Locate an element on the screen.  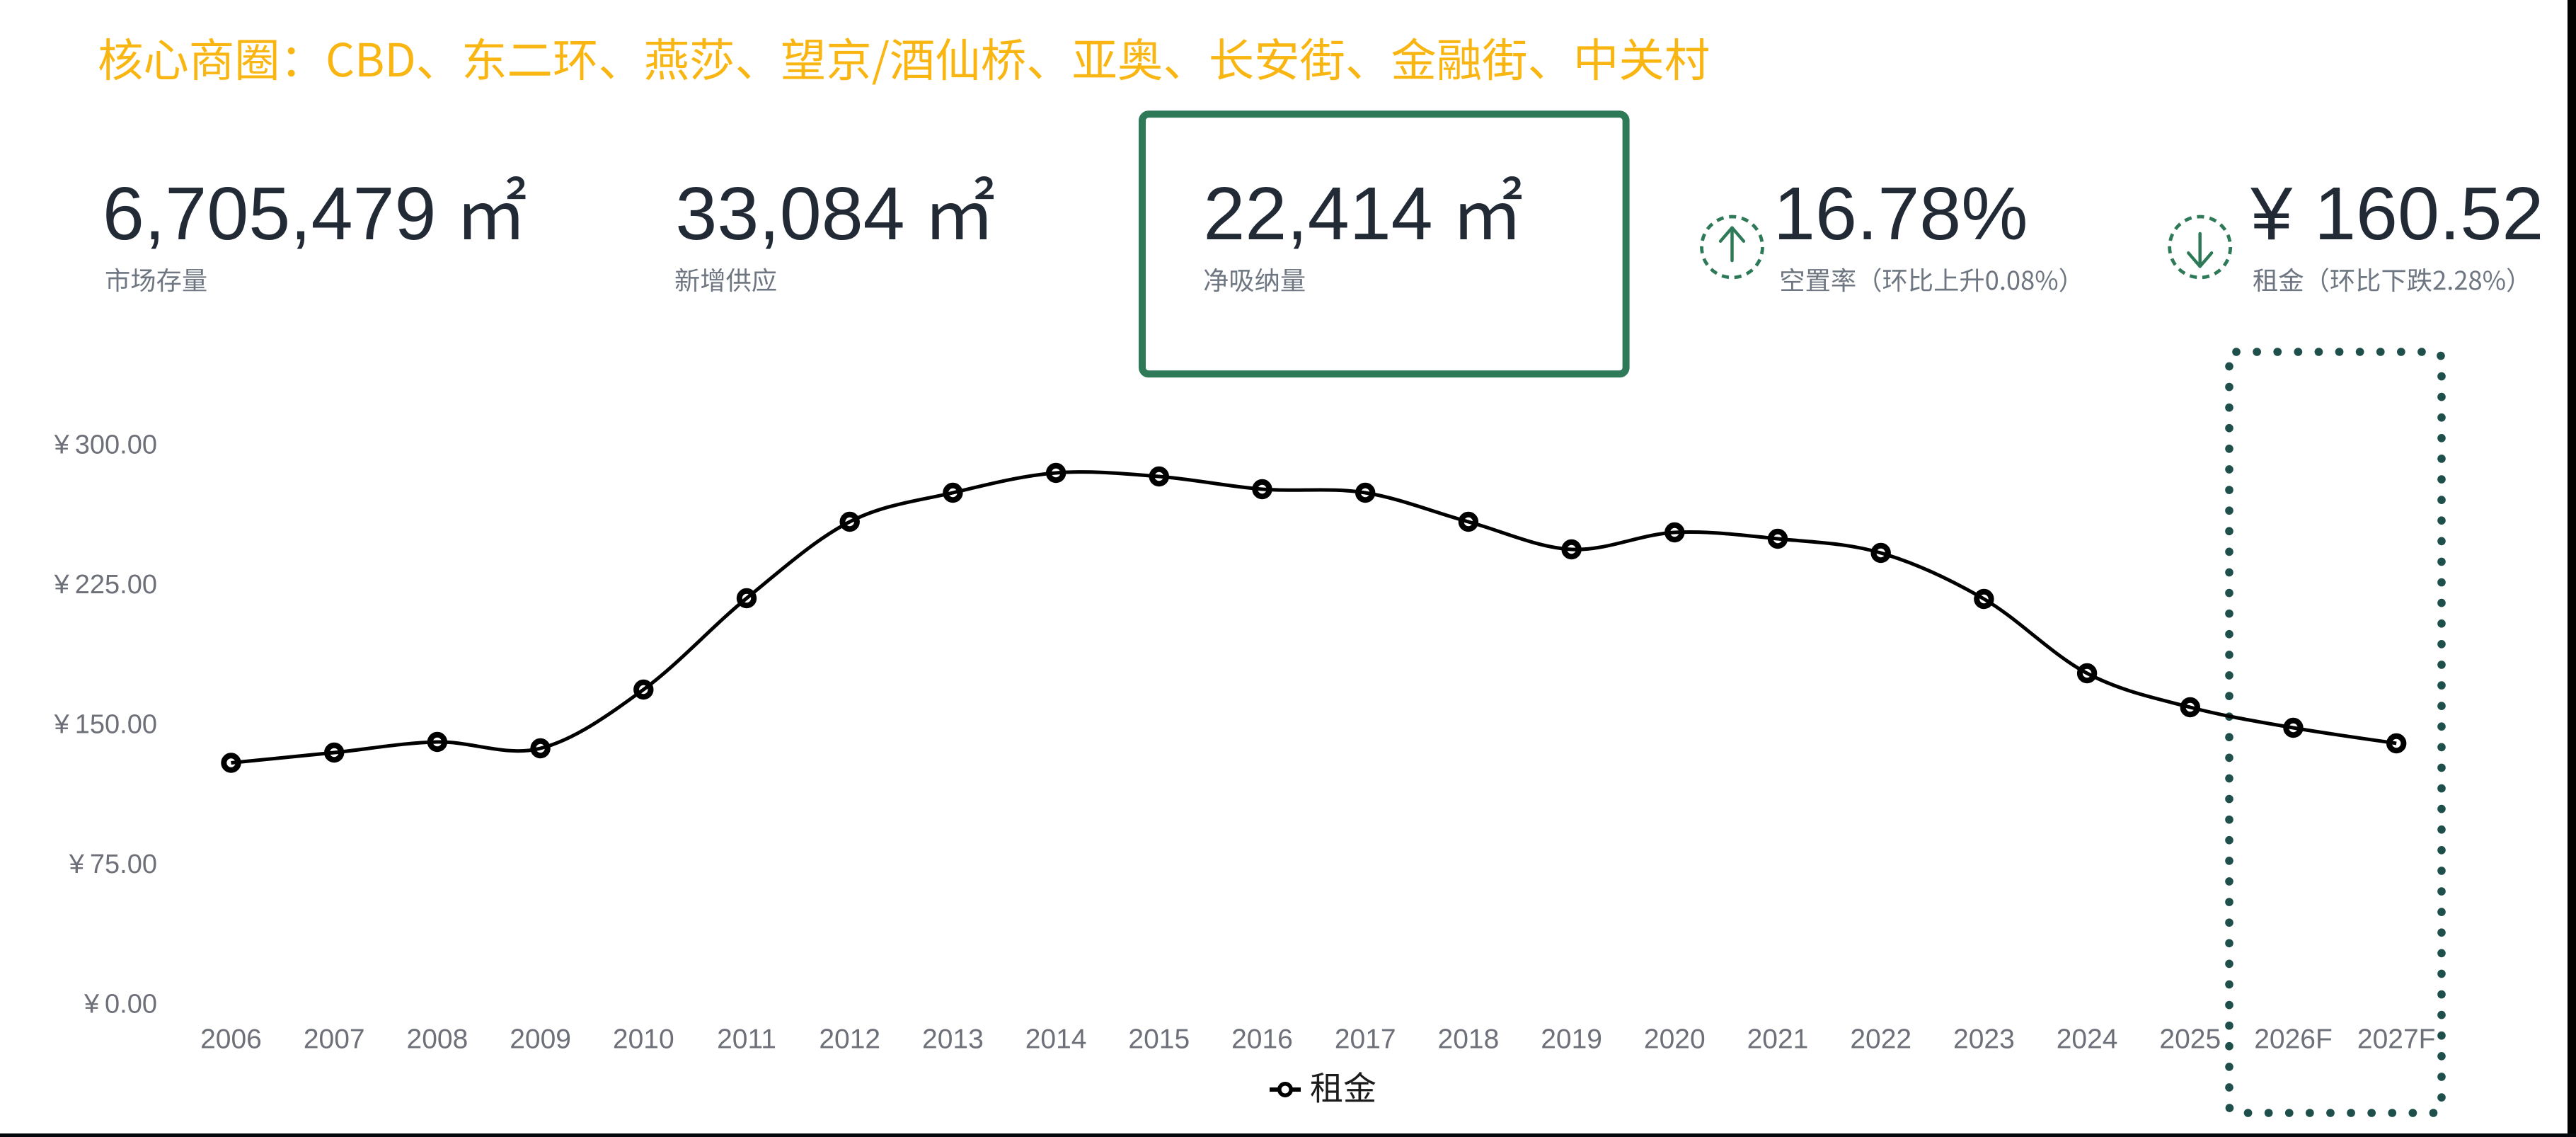
svg-text: 2006 is located at coordinates (231, 1039).